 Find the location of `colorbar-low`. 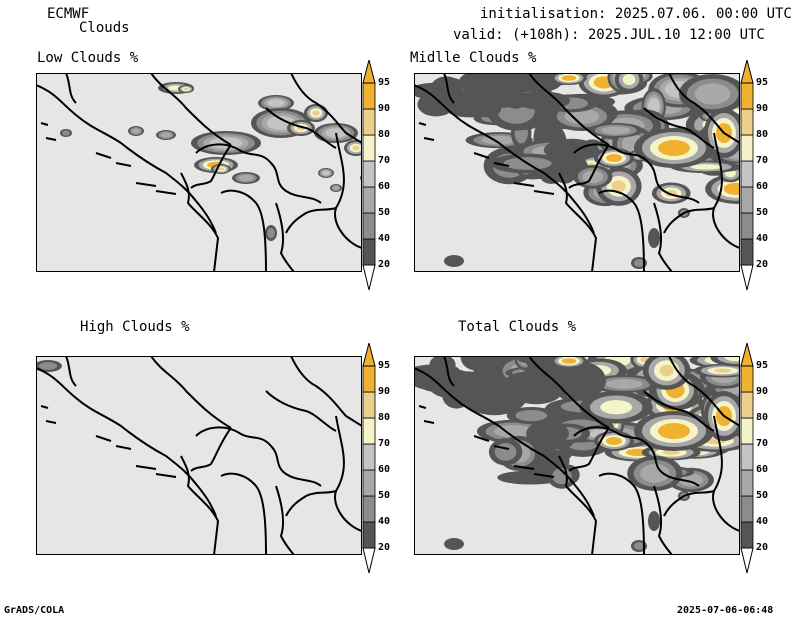

colorbar-low is located at coordinates (369, 176).